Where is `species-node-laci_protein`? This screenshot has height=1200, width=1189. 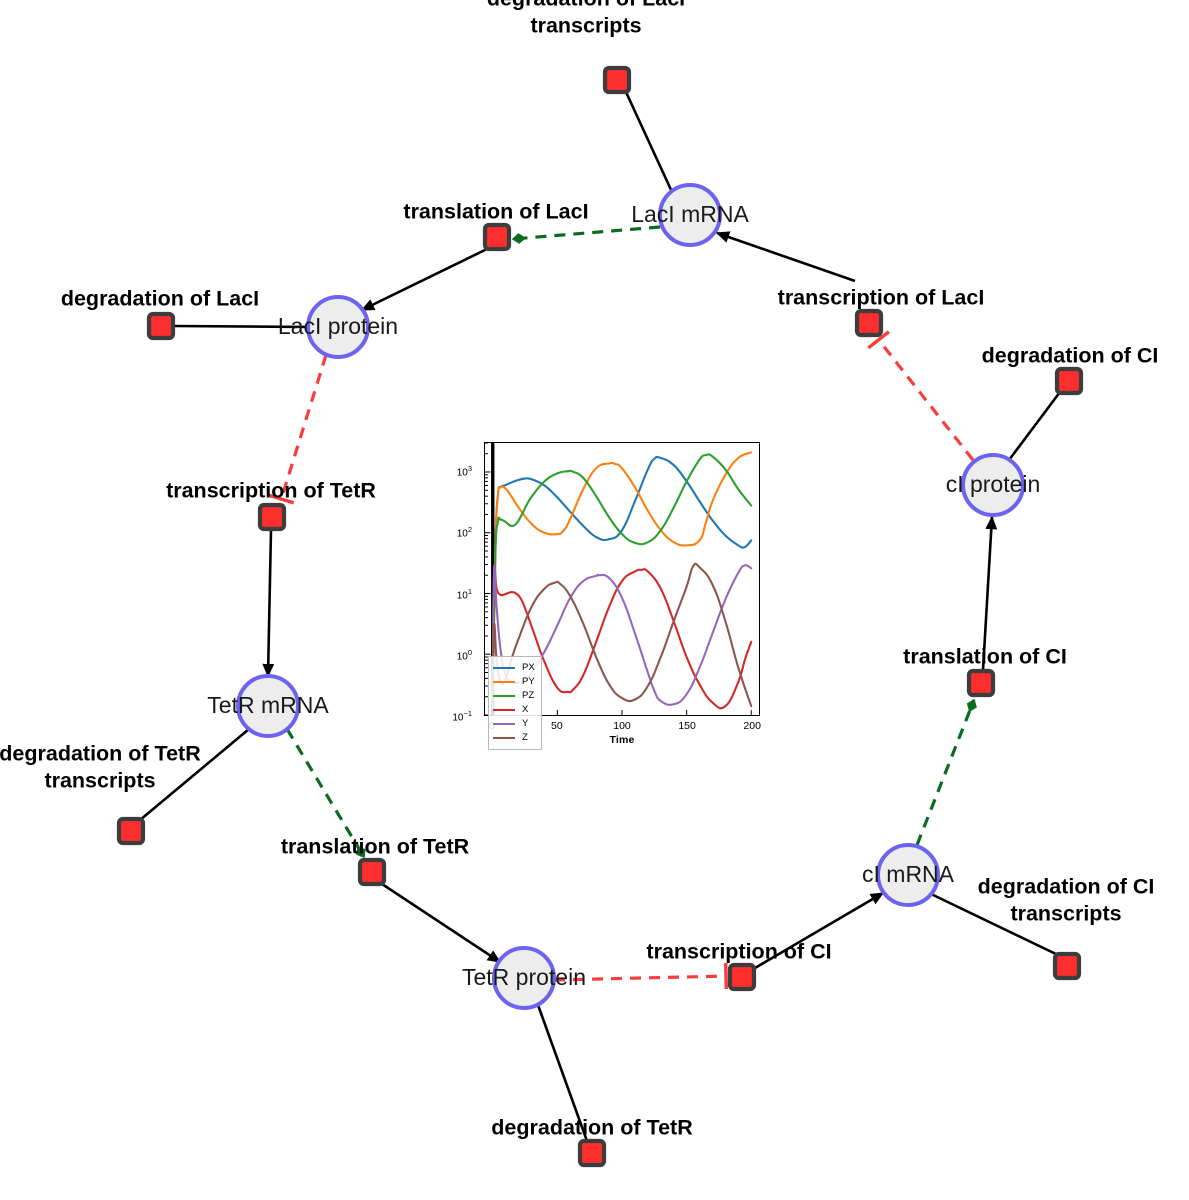
species-node-laci_protein is located at coordinates (338, 327).